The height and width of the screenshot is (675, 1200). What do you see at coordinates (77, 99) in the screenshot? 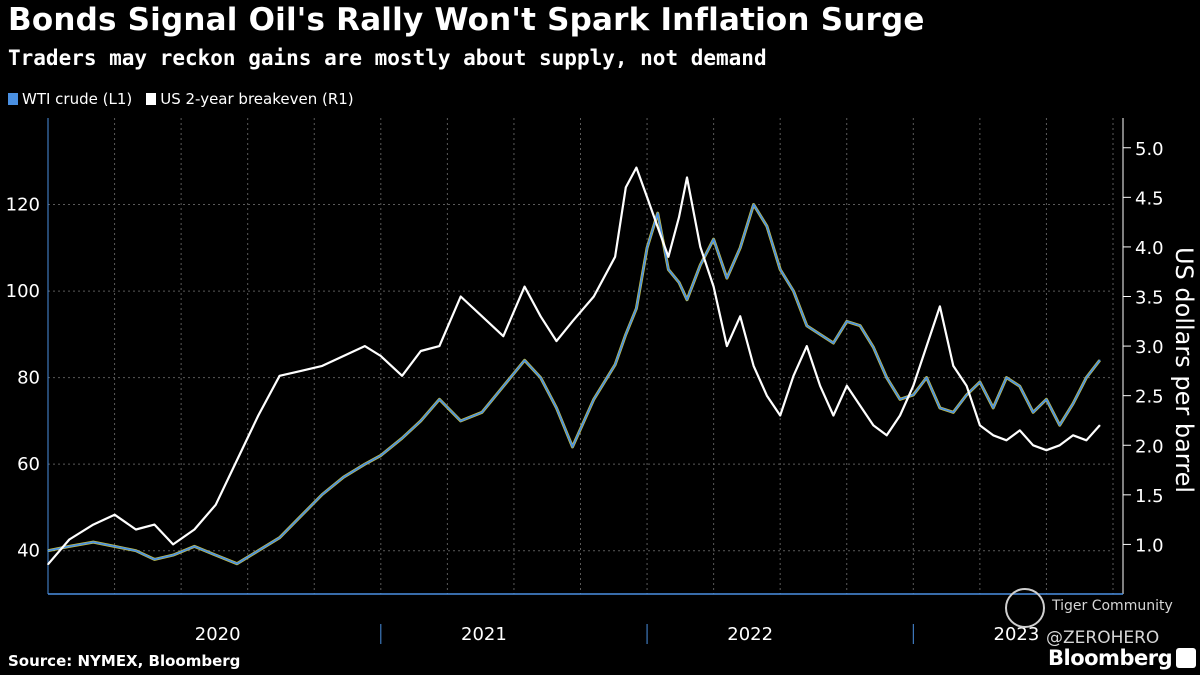
I see `legend-label-wti: WTI crude (L1)` at bounding box center [77, 99].